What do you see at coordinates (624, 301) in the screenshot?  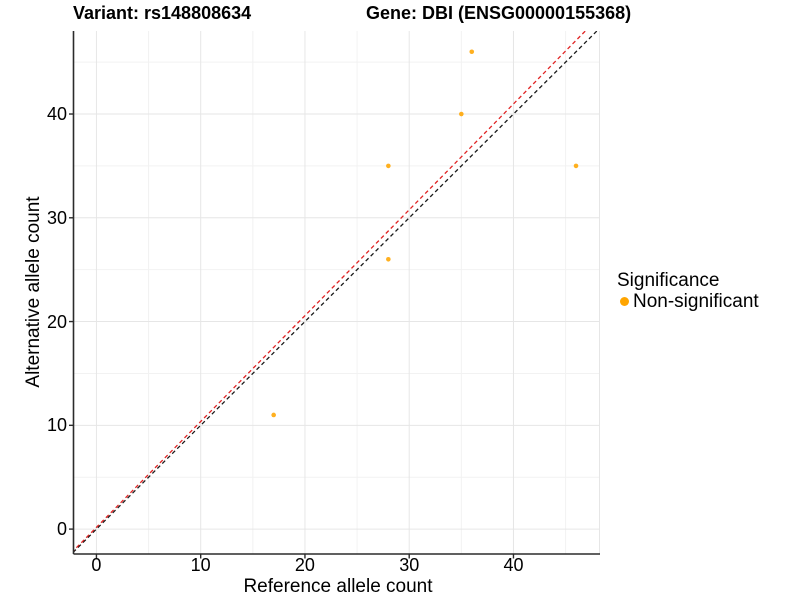 I see `legend-point-icon` at bounding box center [624, 301].